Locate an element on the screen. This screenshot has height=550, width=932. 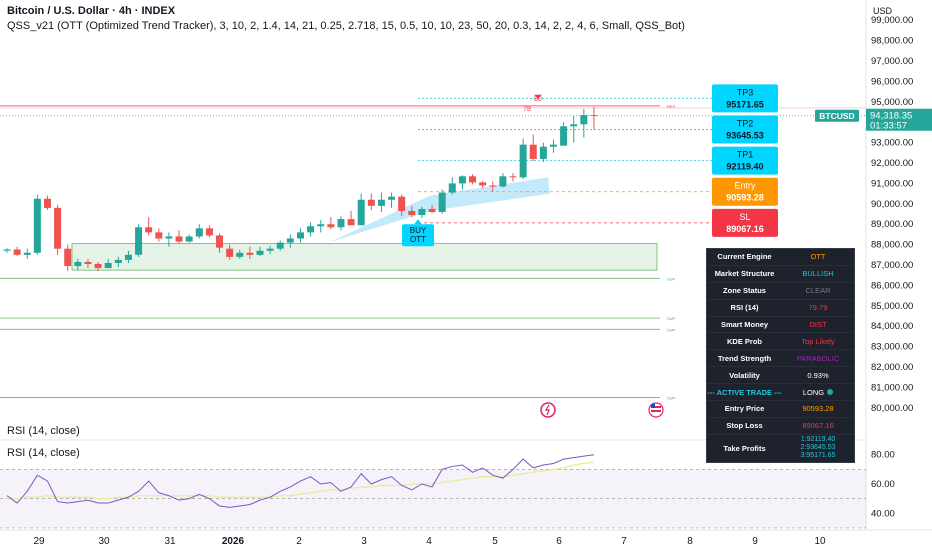
time-tick-label: 9 is located at coordinates (755, 541).